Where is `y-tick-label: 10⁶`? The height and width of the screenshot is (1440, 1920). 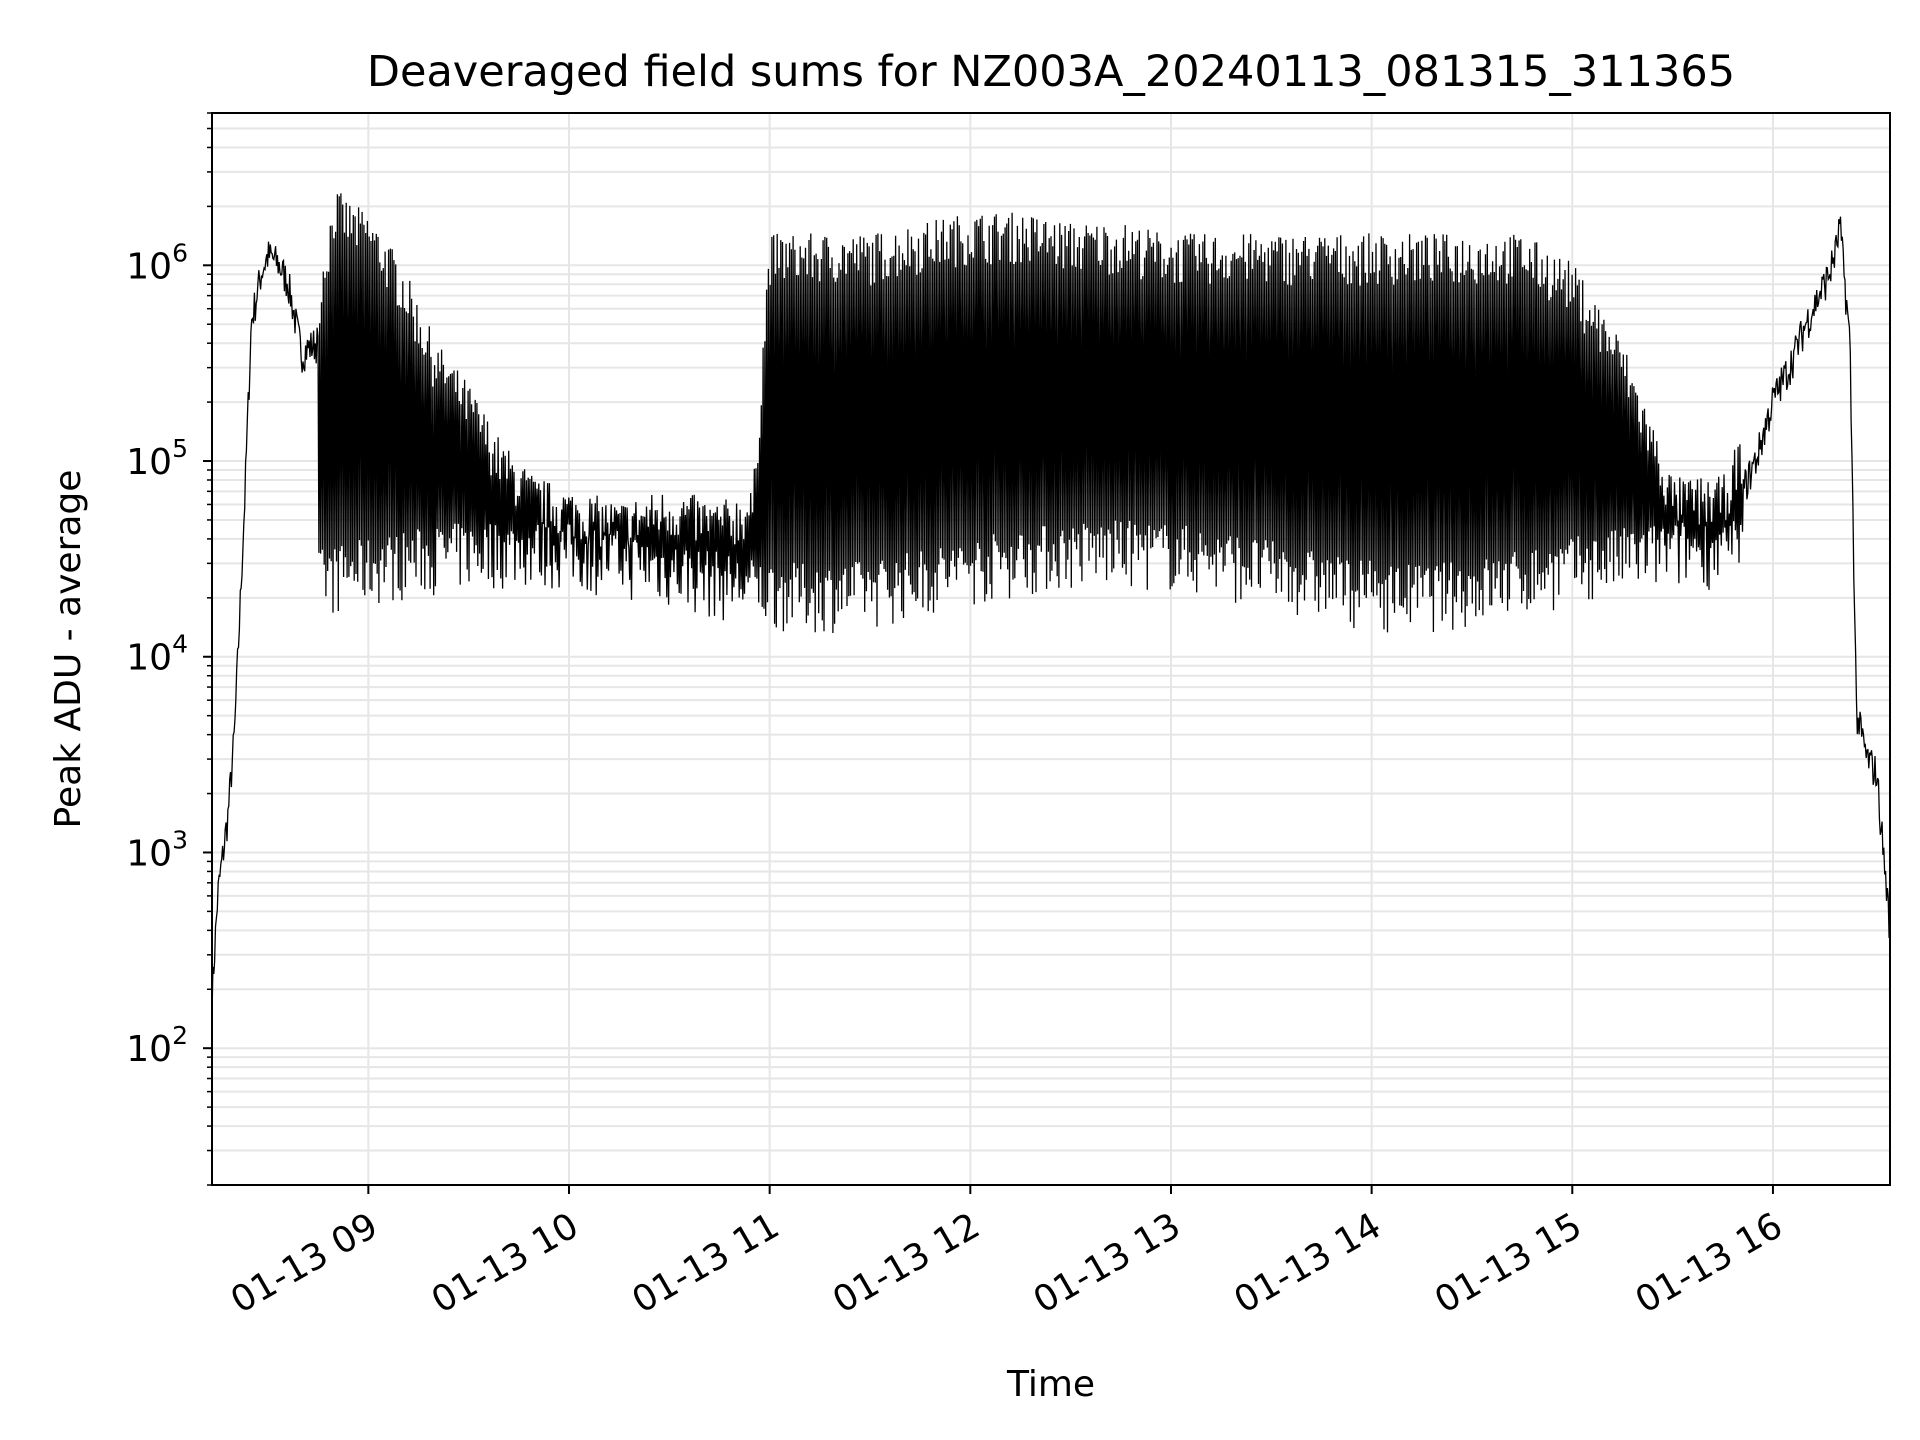 y-tick-label: 10⁶ is located at coordinates (157, 262).